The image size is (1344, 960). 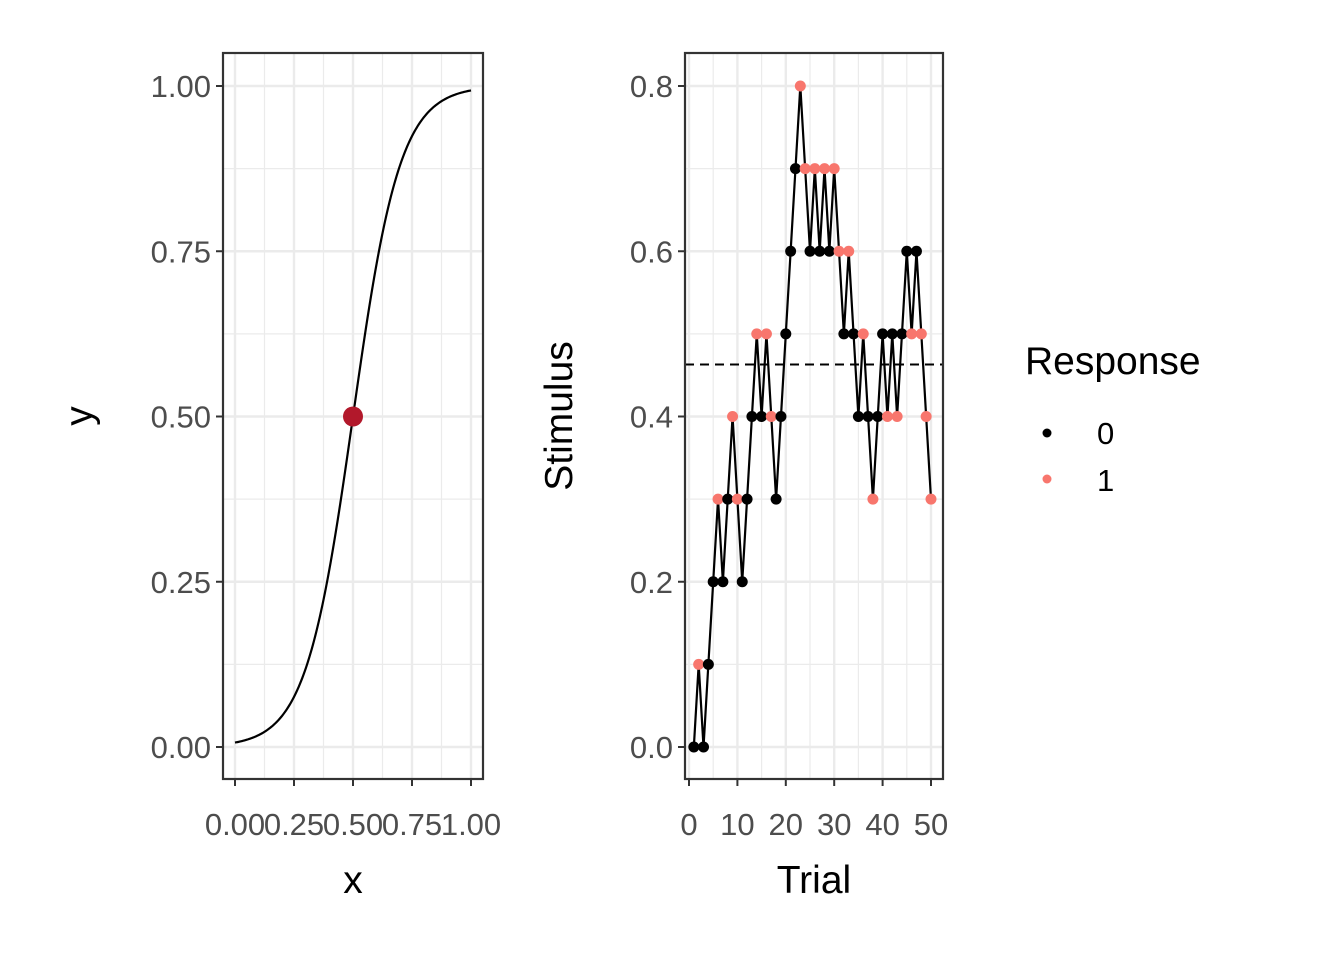 I want to click on staircase-line, so click(x=812, y=416).